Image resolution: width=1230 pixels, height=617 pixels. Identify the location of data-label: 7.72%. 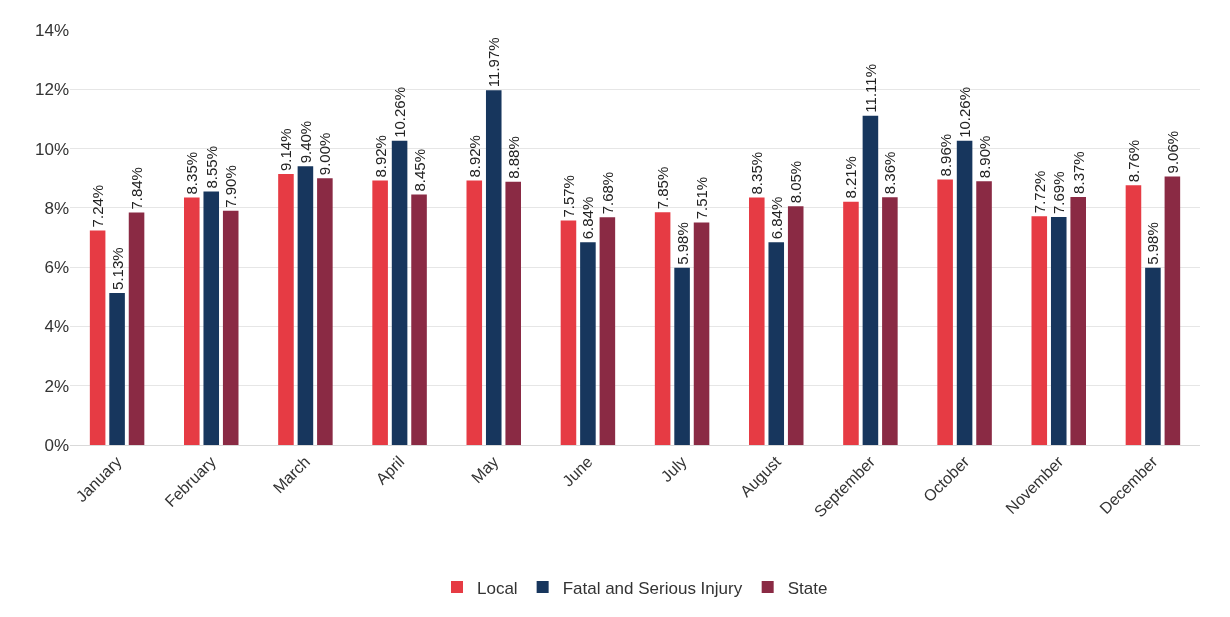
(1039, 192).